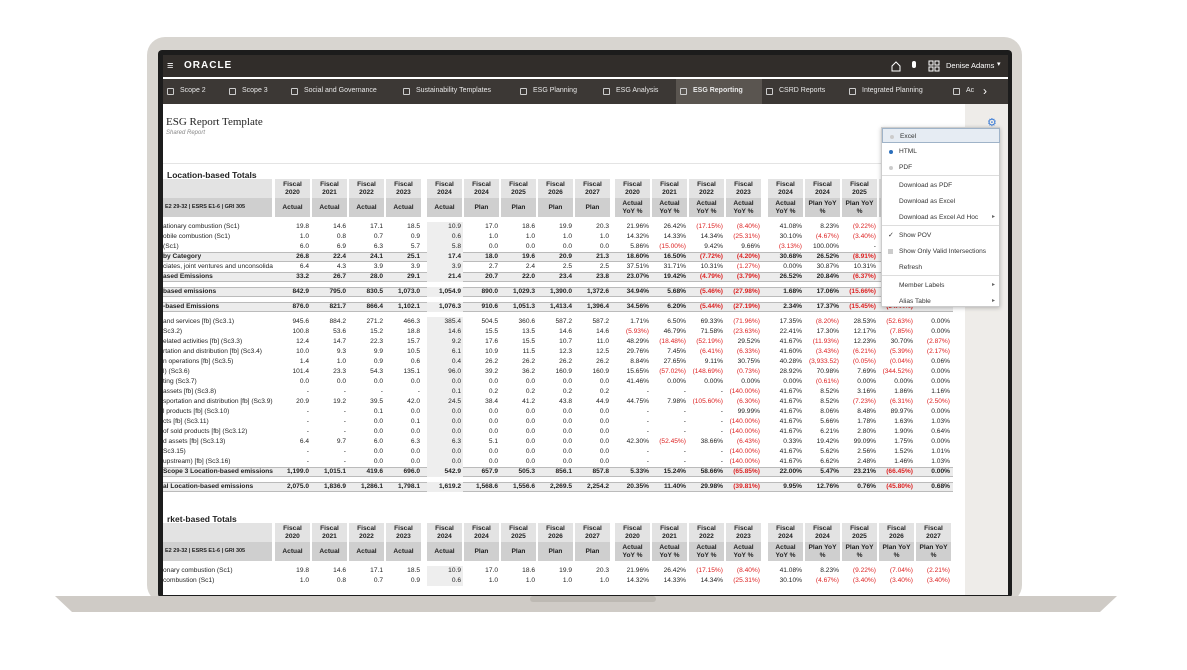 Image resolution: width=1187 pixels, height=670 pixels. I want to click on menu-item-label: PDF, so click(906, 167).